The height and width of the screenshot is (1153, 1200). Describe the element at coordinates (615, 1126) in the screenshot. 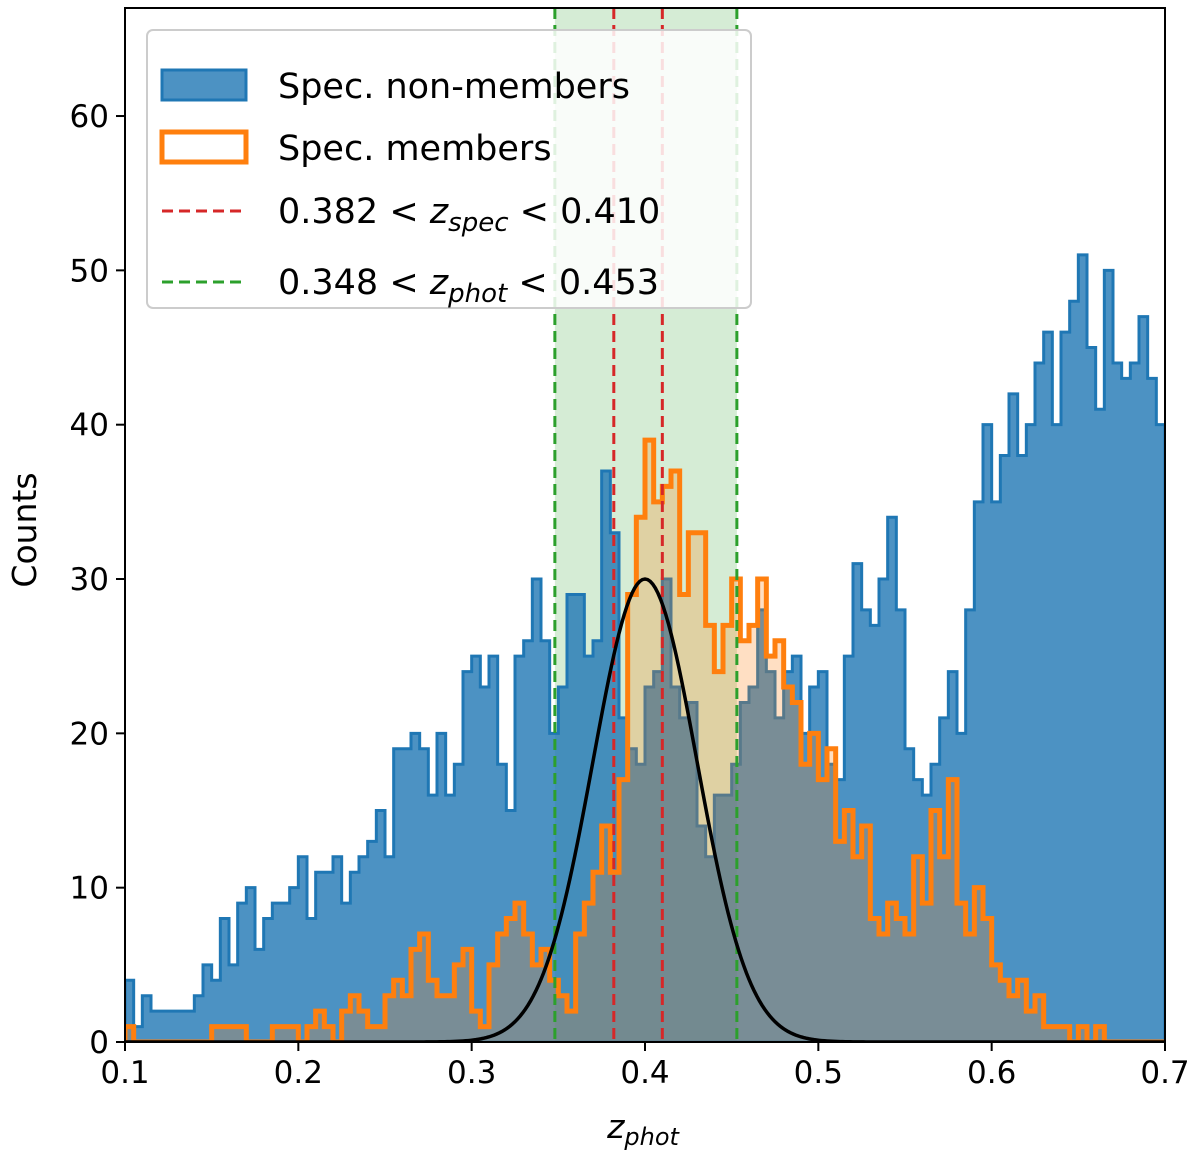

I see `x-axis-label-var: z` at that location.